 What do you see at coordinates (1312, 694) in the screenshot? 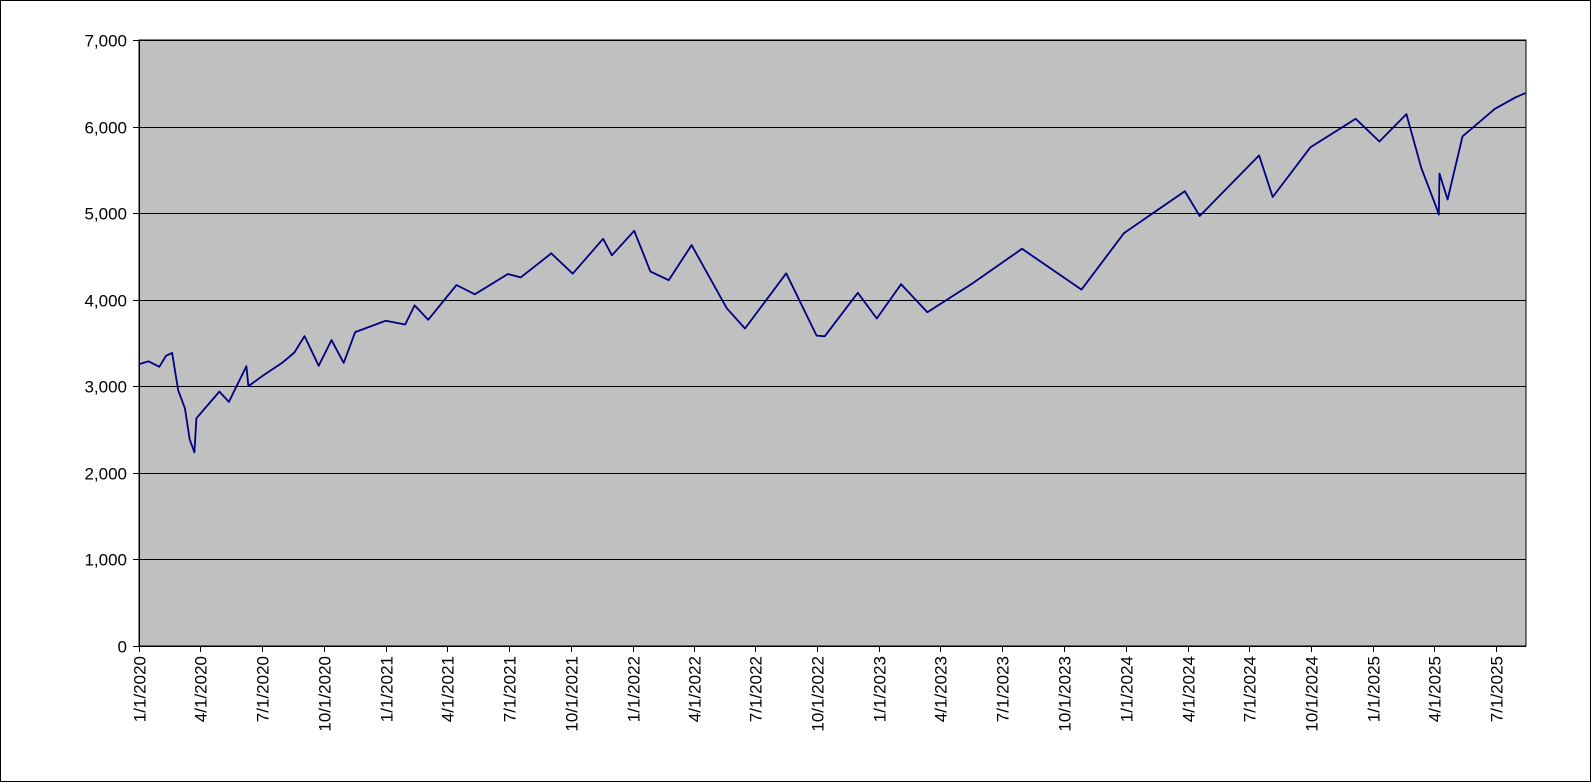
I see `x-tick-label: 10/1/2024` at bounding box center [1312, 694].